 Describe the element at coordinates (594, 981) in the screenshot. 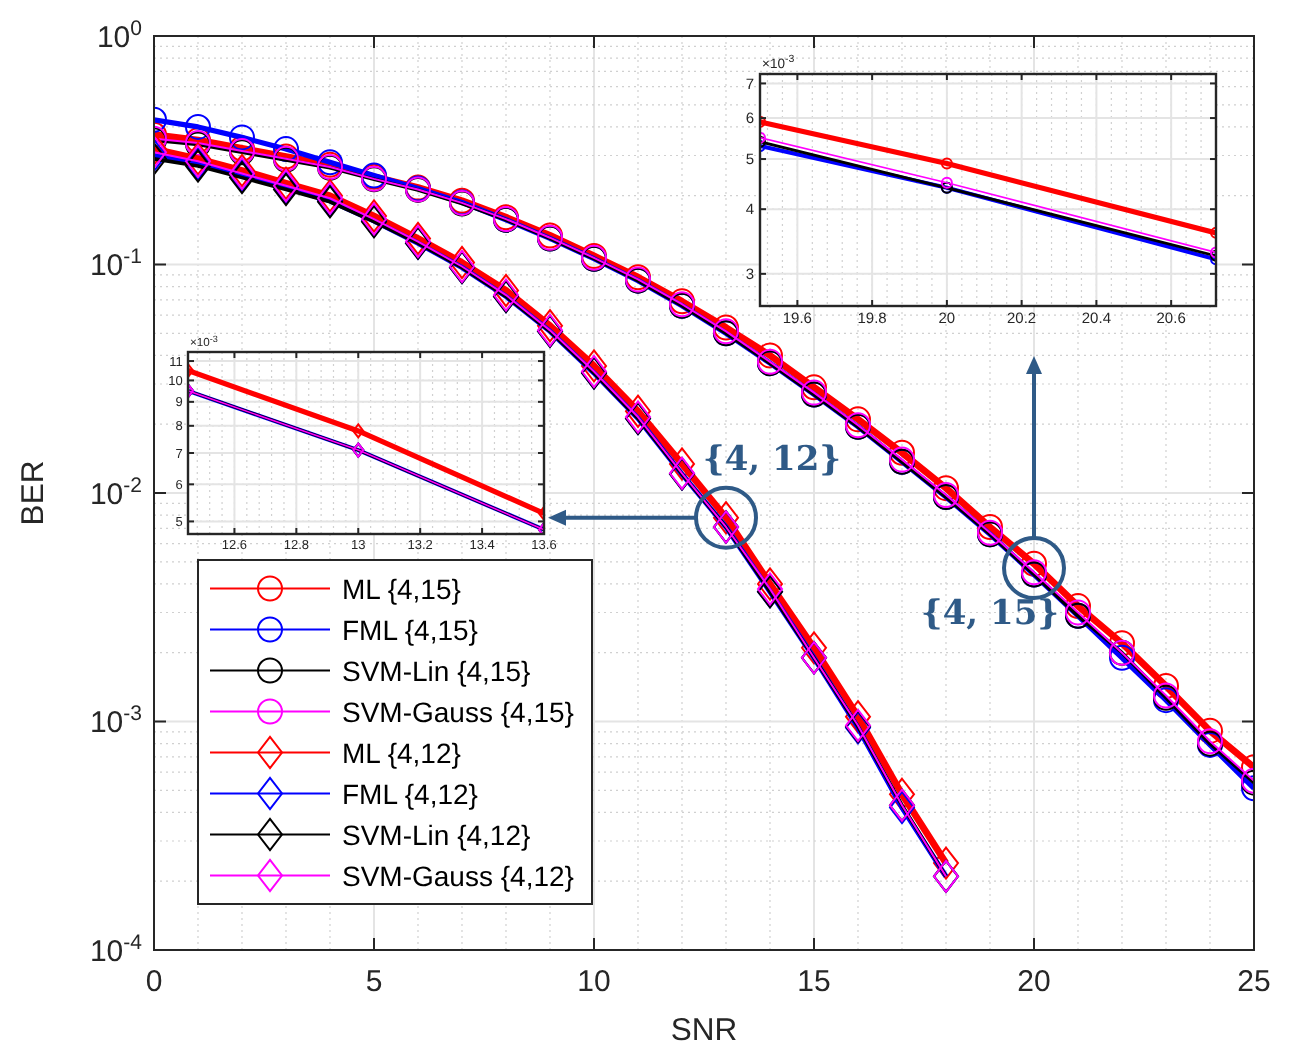

I see `x-tick-label: 10` at that location.